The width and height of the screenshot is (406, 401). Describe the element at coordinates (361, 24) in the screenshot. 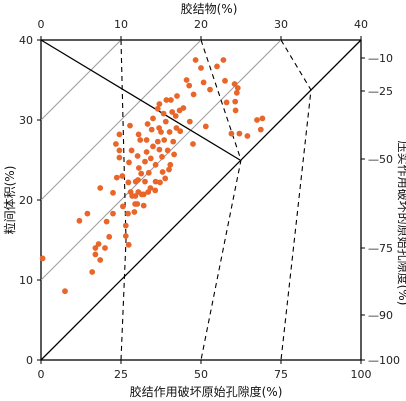

I see `top-tick-label: 40` at that location.